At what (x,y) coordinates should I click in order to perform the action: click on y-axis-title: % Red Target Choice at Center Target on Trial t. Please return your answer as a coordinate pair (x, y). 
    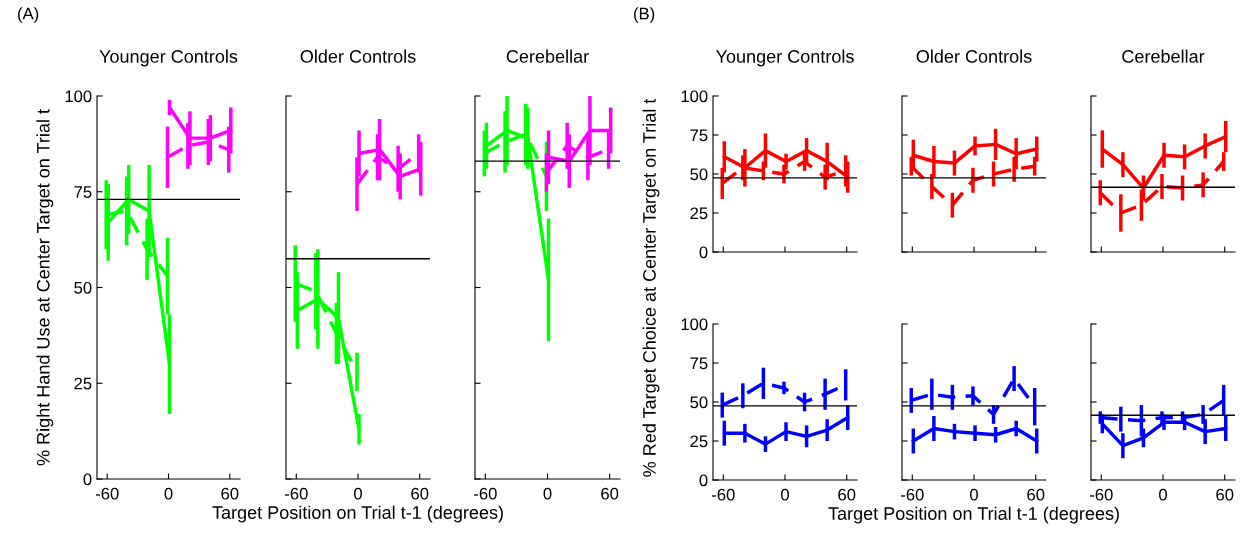
    Looking at the image, I should click on (651, 287).